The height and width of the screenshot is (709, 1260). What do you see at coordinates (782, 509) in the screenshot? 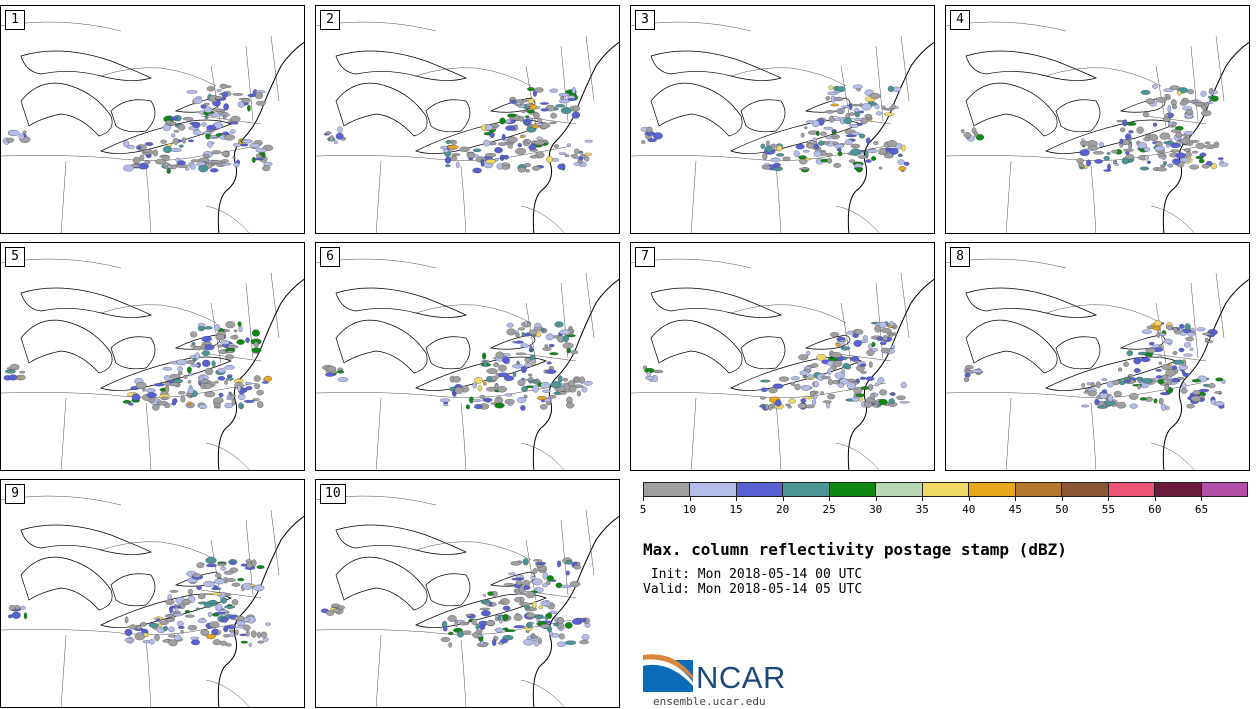
I see `colorbar-tick-label: 20` at bounding box center [782, 509].